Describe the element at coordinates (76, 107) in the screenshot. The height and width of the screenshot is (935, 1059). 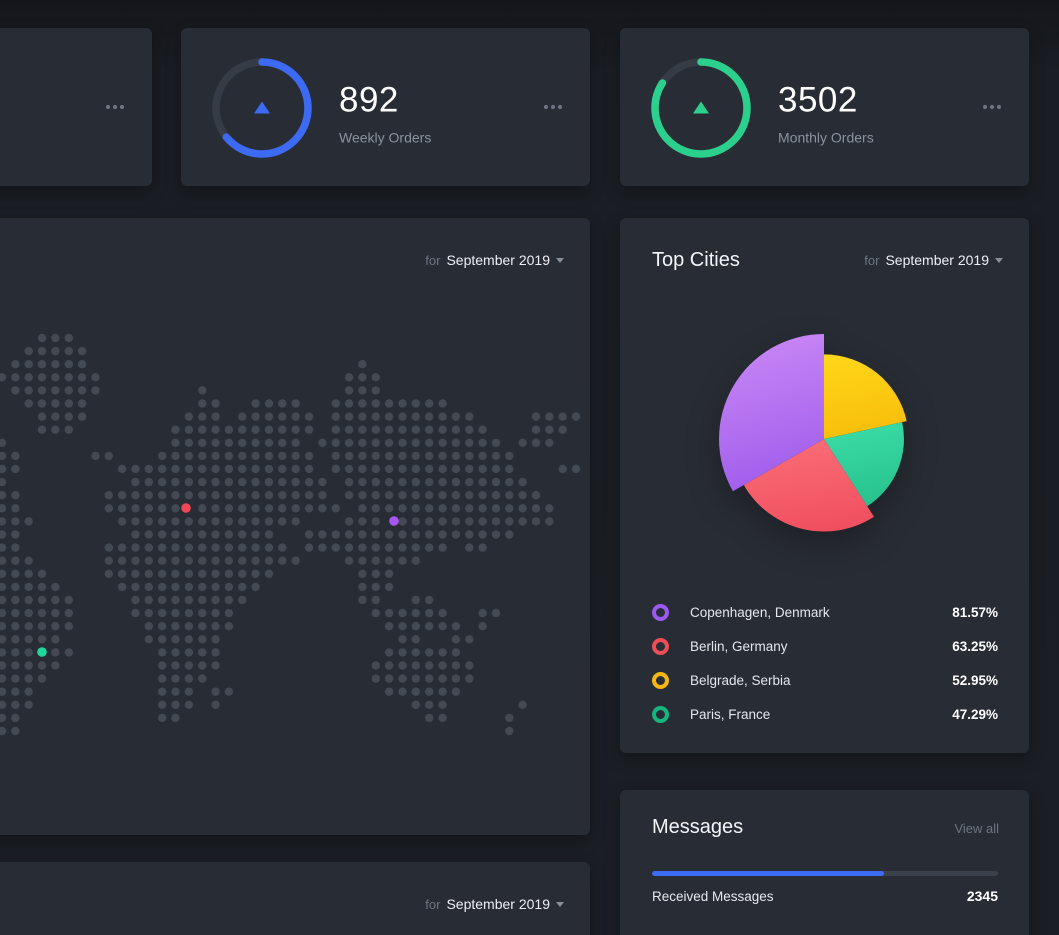
I see `card-partial-left` at that location.